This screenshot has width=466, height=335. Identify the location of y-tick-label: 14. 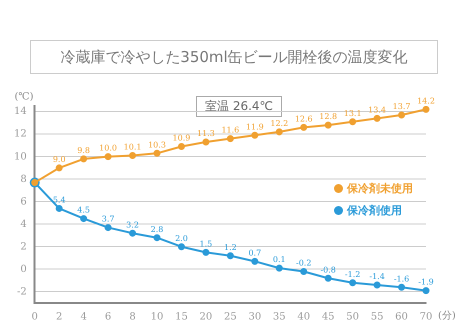
(20, 112).